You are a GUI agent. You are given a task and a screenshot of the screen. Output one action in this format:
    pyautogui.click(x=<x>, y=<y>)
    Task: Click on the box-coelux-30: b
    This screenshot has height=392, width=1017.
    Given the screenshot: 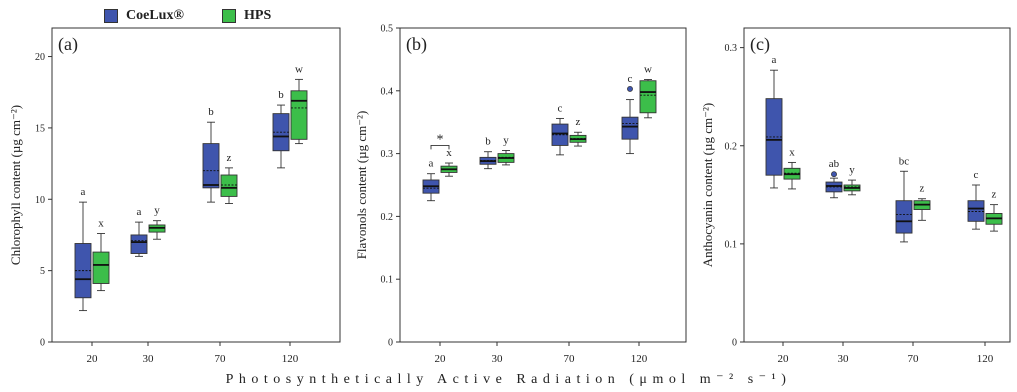 What is the action you would take?
    pyautogui.click(x=488, y=153)
    